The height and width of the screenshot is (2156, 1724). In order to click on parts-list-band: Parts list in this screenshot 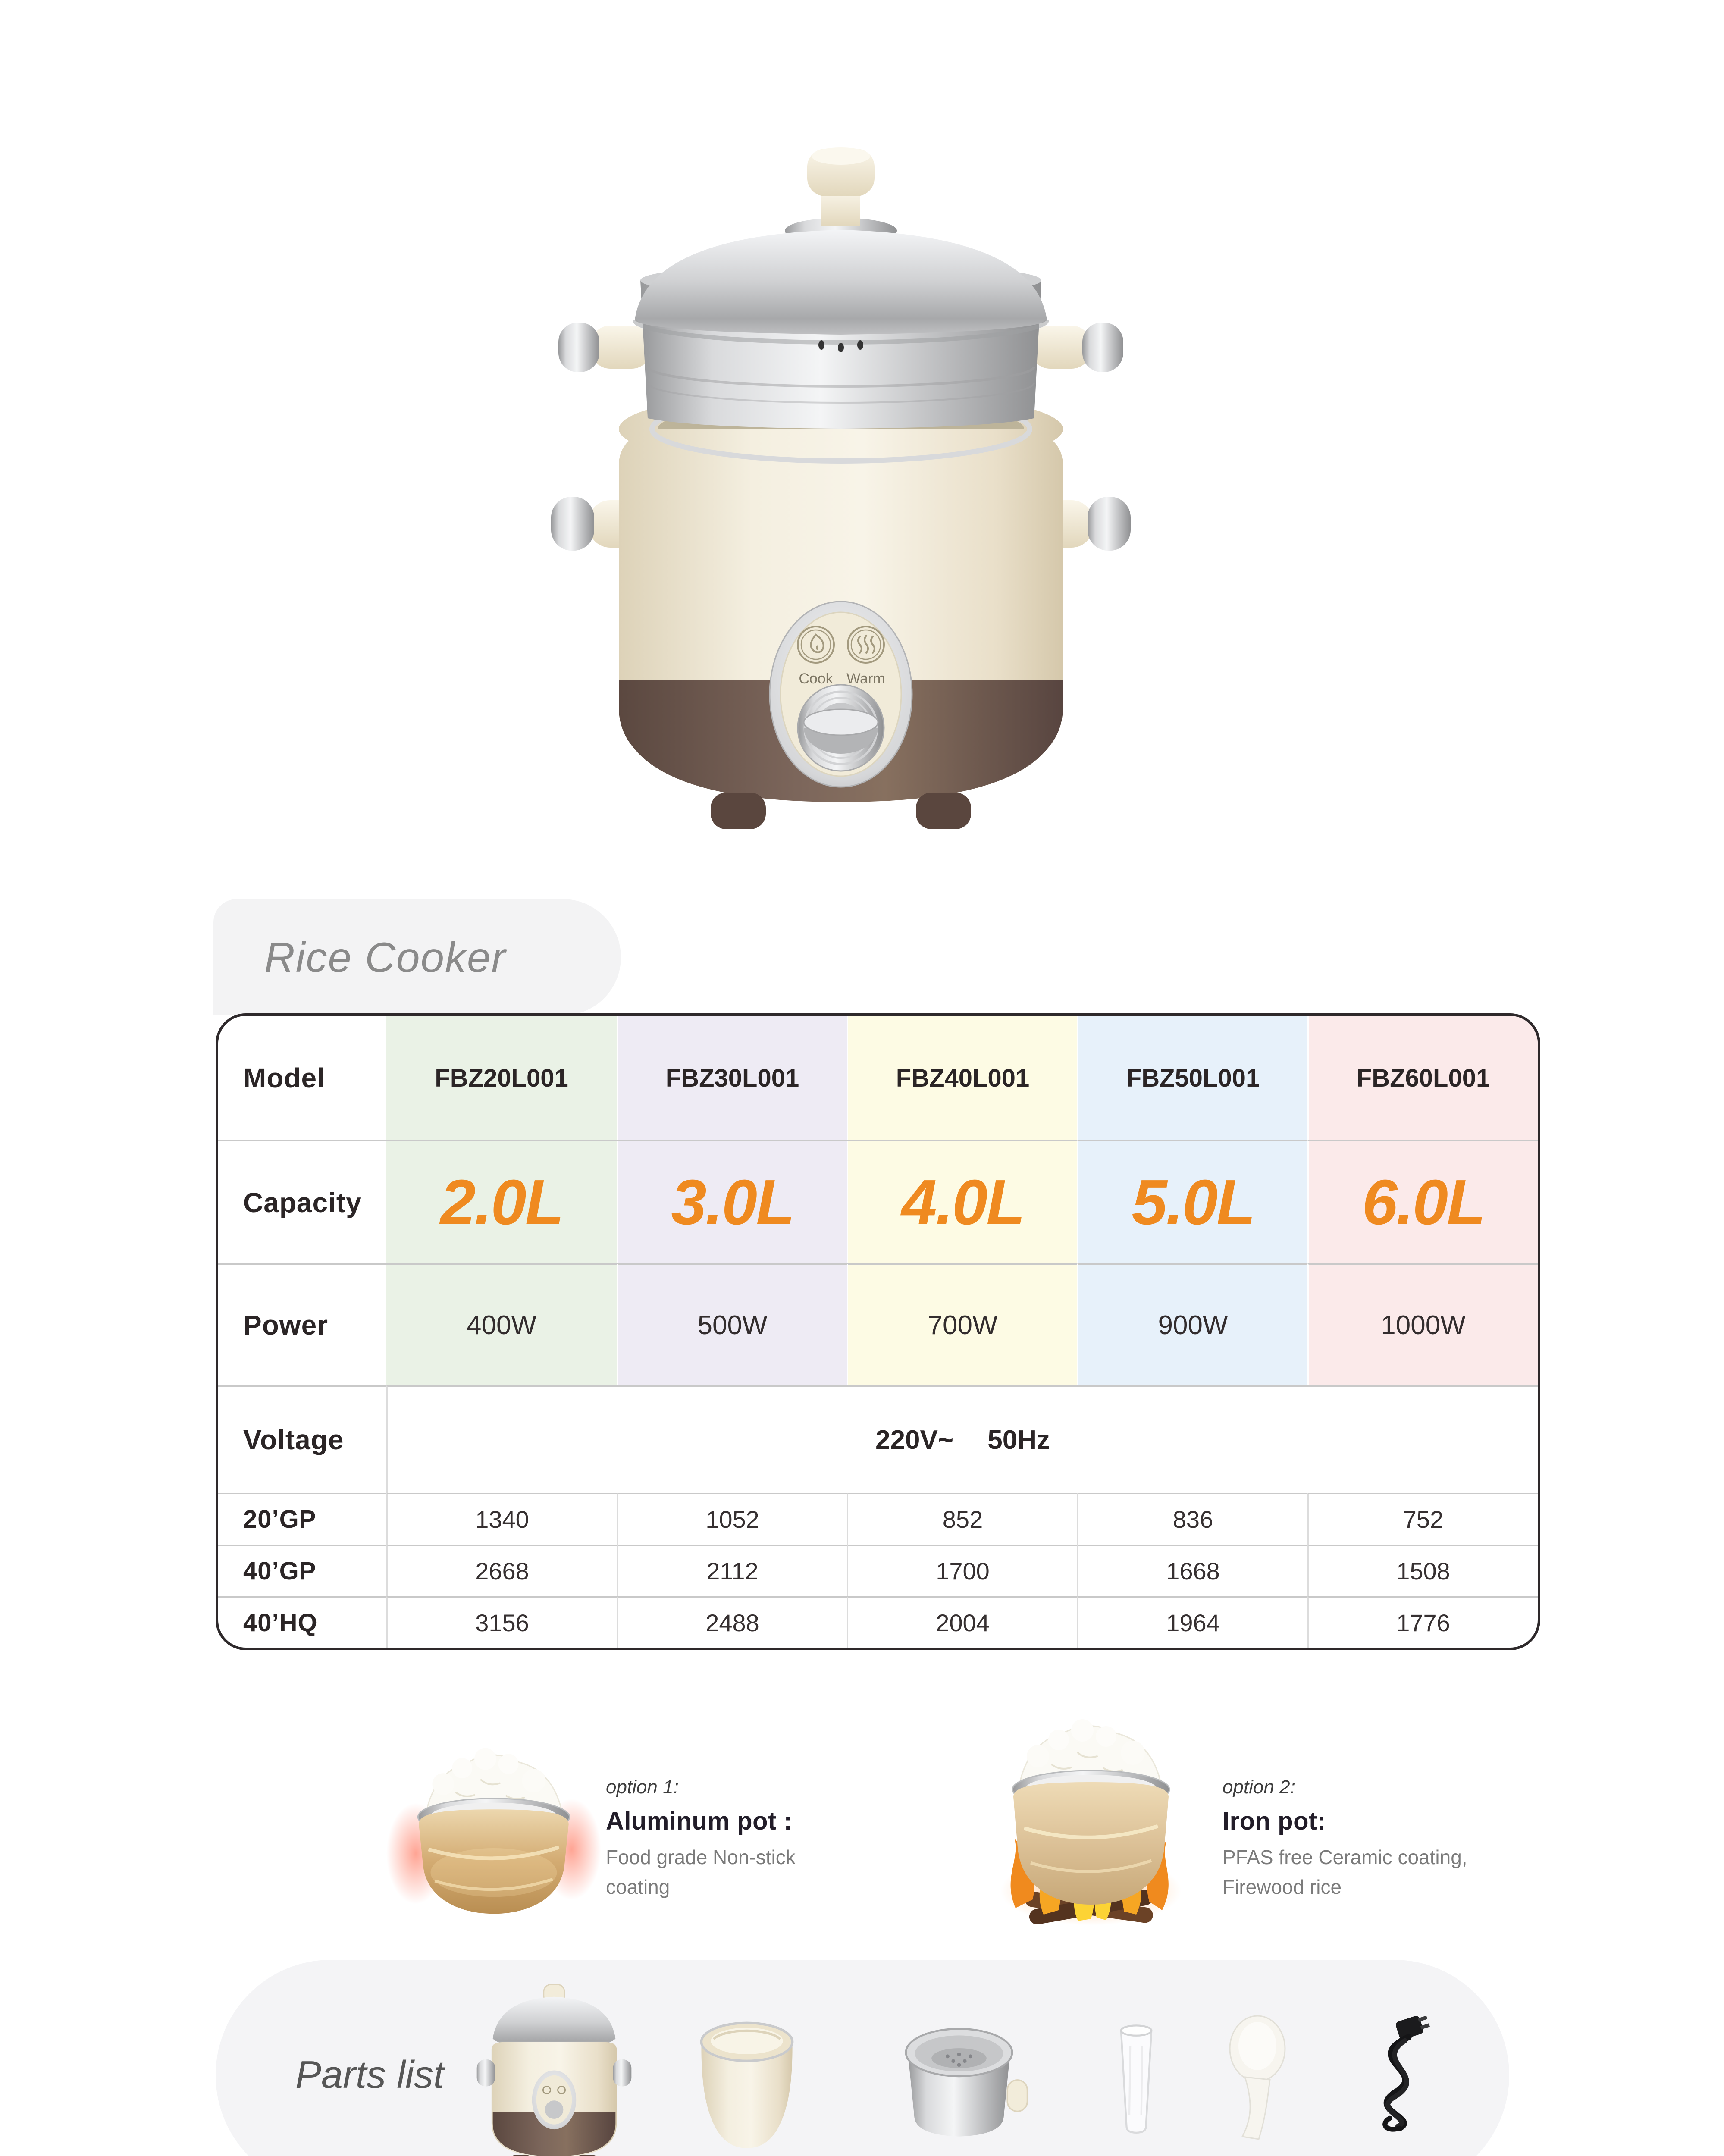, I will do `click(862, 2058)`.